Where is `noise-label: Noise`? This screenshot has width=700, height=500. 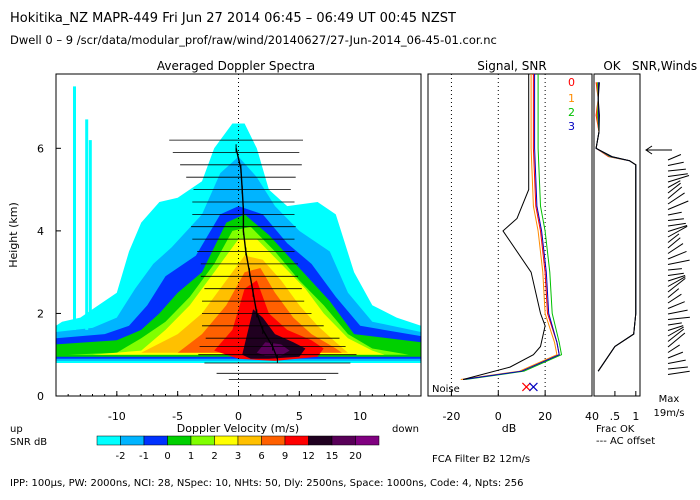 noise-label: Noise is located at coordinates (446, 389).